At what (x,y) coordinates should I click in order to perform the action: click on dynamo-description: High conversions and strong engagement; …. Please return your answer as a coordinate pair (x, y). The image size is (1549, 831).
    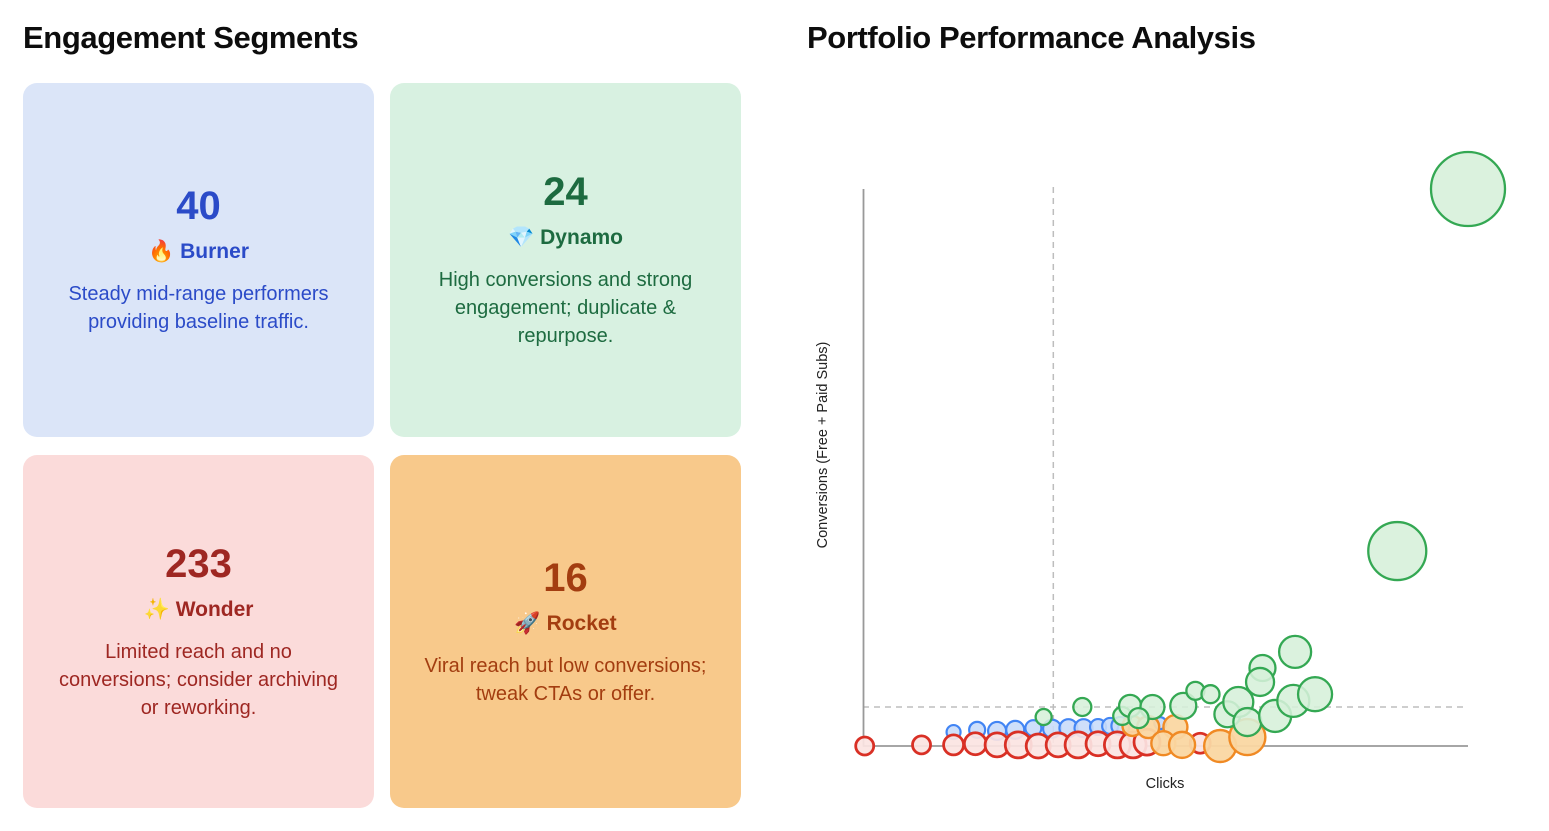
    Looking at the image, I should click on (565, 308).